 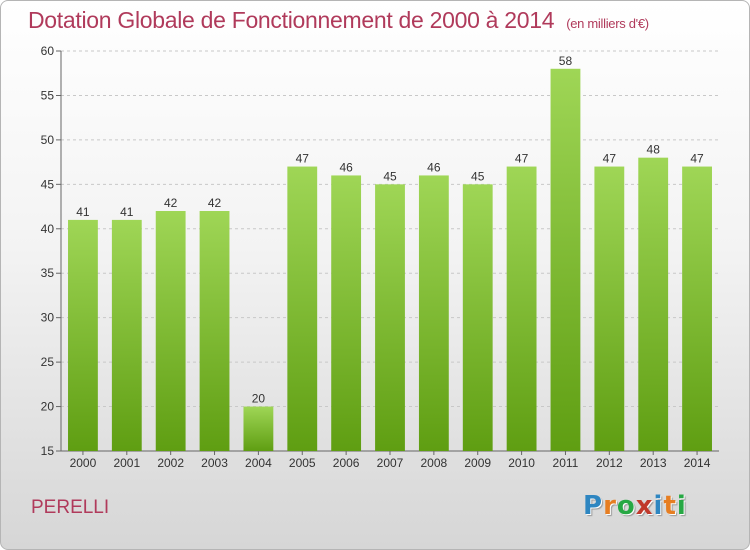 I want to click on commune-name: PERELLI, so click(x=70, y=507).